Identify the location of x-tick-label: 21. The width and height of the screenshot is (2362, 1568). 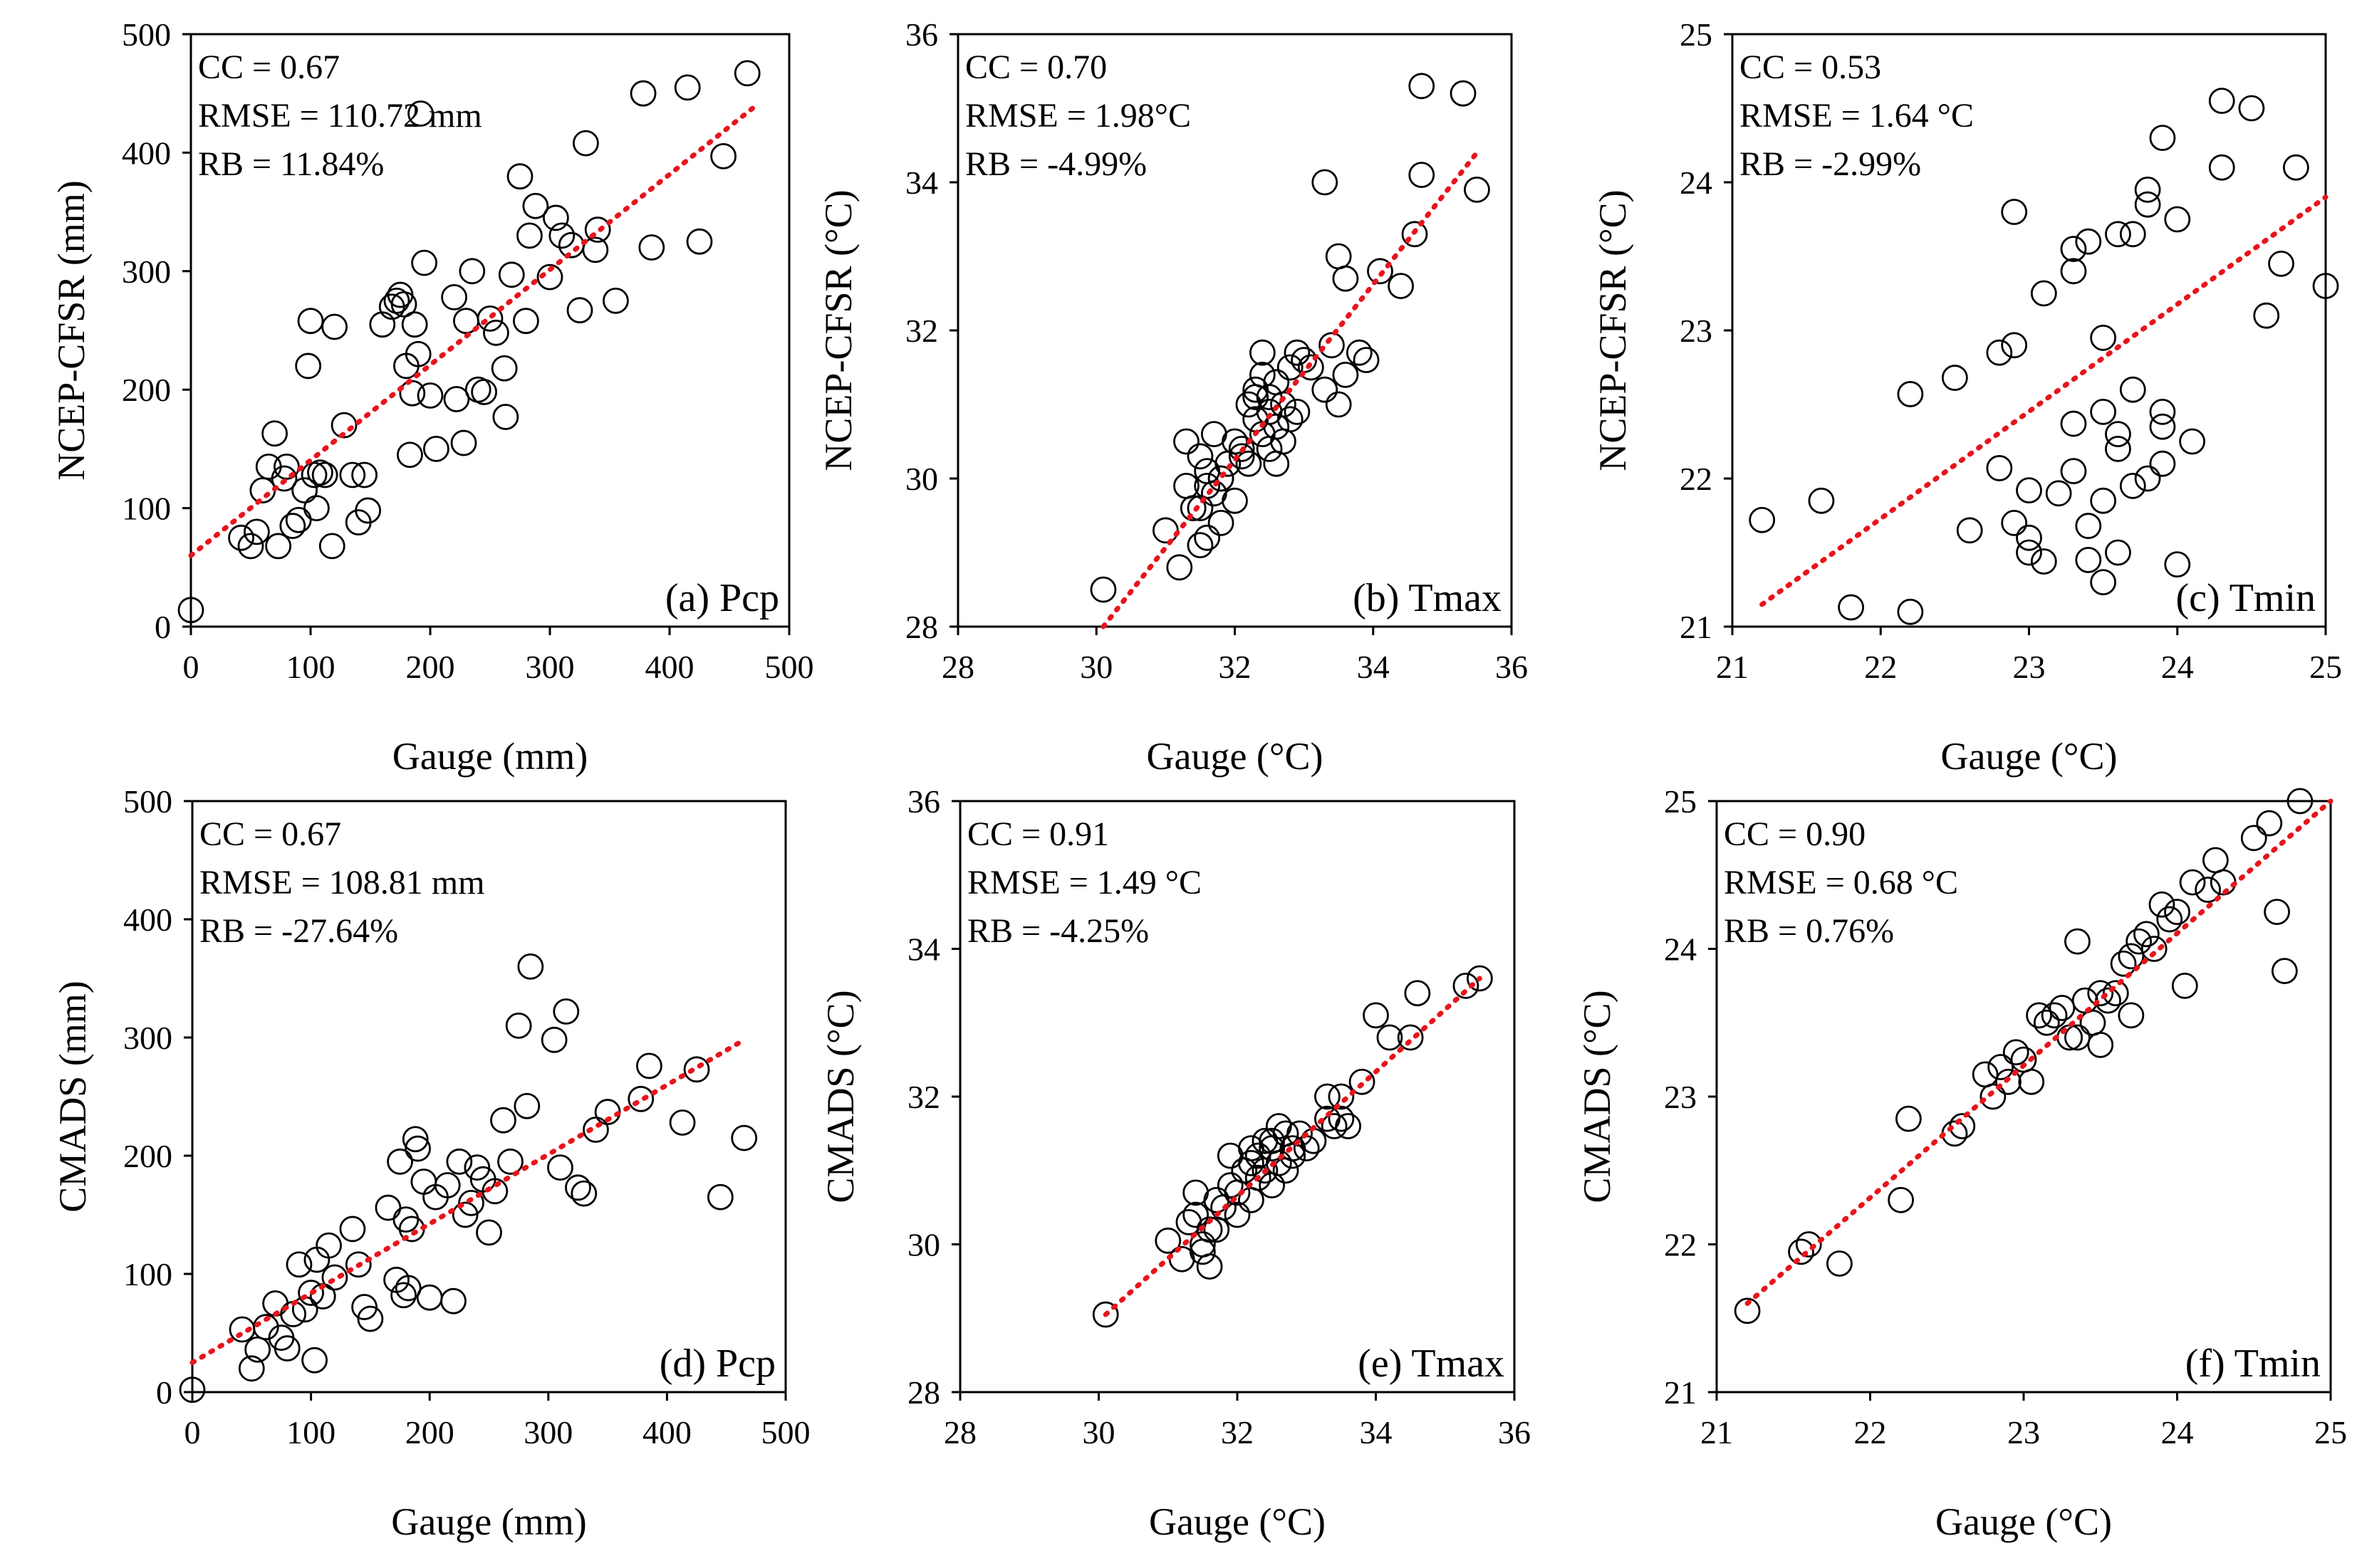
(1716, 1432).